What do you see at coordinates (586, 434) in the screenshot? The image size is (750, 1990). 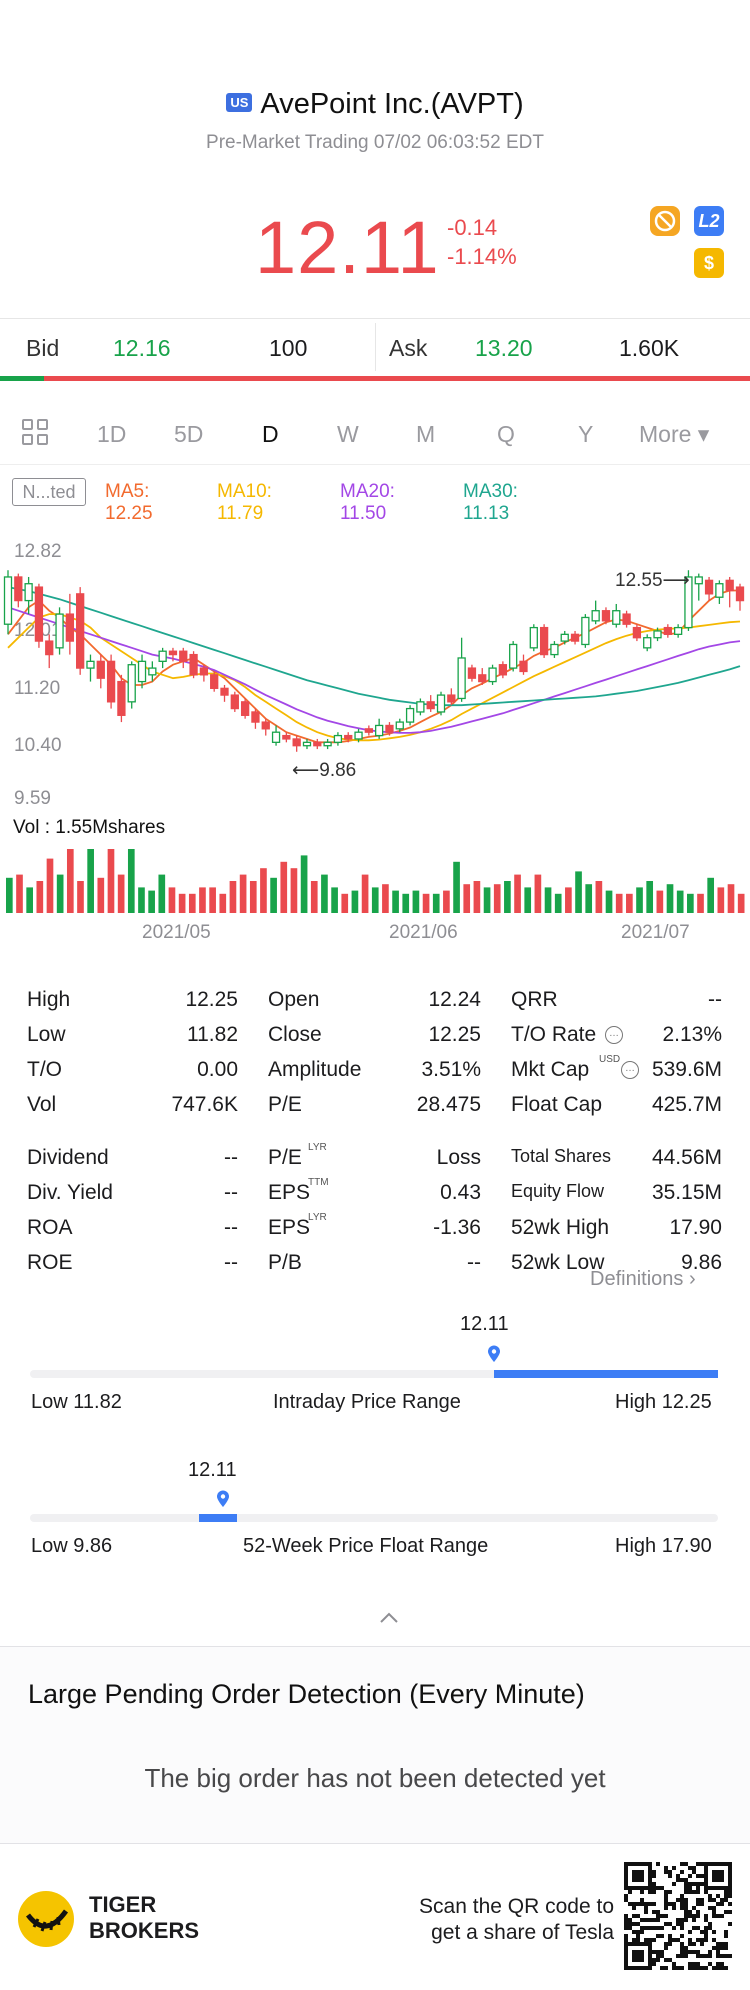 I see `tab-year: Y` at bounding box center [586, 434].